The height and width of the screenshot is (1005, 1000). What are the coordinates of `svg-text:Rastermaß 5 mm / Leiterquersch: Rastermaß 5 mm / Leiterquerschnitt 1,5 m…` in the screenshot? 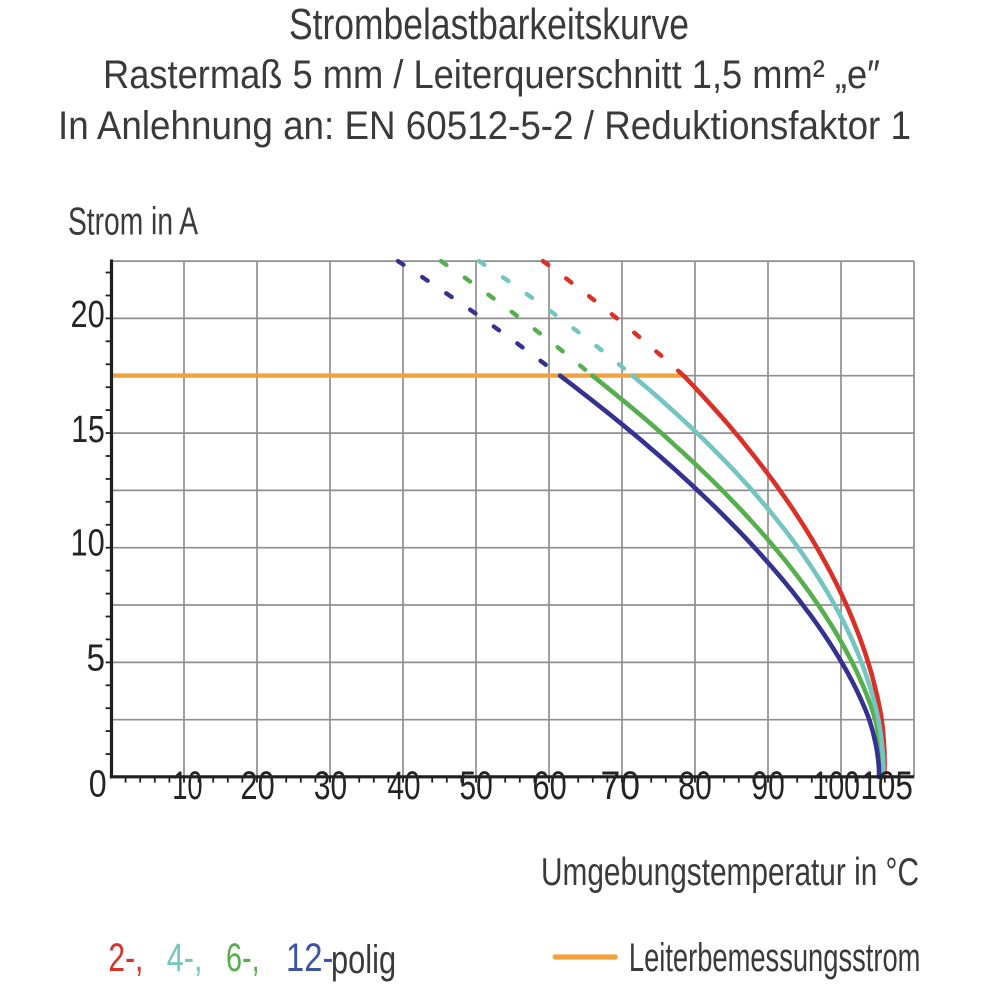 It's located at (491, 75).